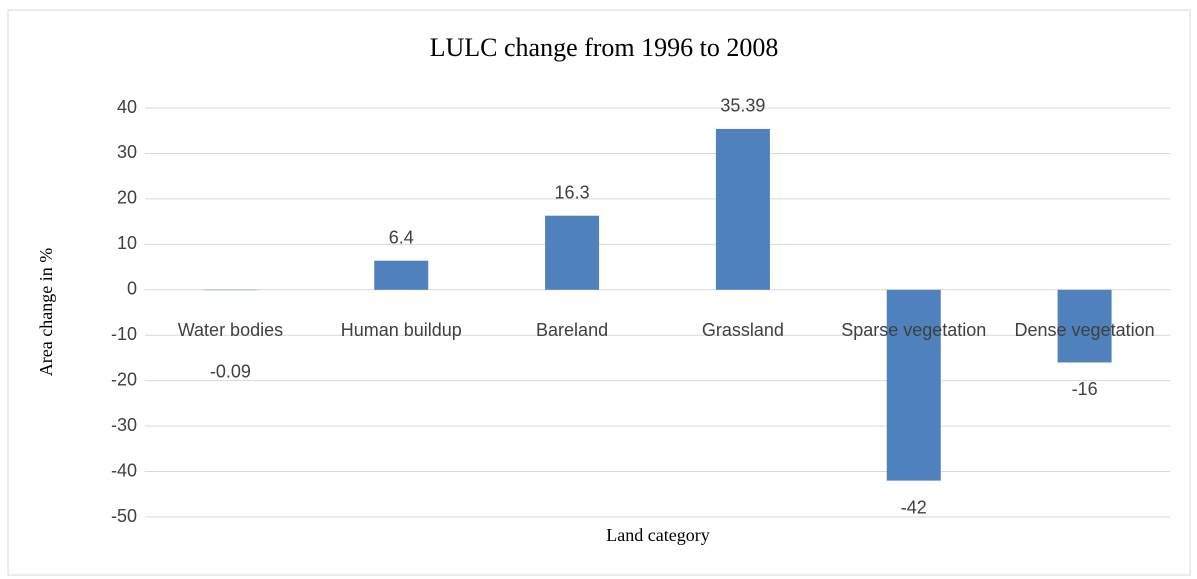  What do you see at coordinates (124, 425) in the screenshot?
I see `y-tick-label: -30` at bounding box center [124, 425].